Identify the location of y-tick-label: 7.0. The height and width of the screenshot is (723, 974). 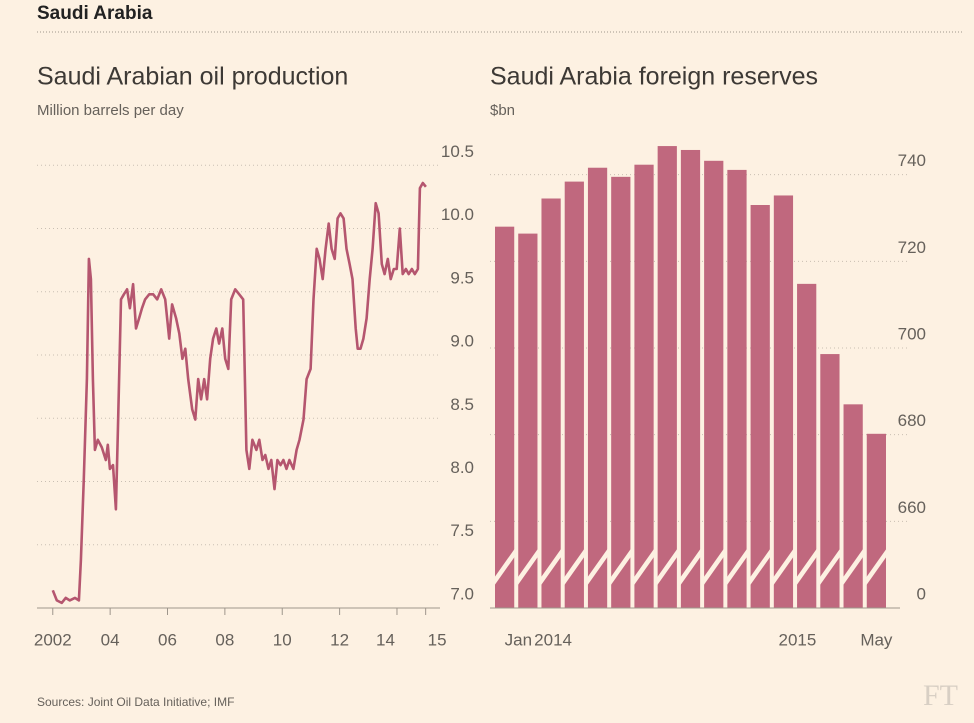
(462, 593).